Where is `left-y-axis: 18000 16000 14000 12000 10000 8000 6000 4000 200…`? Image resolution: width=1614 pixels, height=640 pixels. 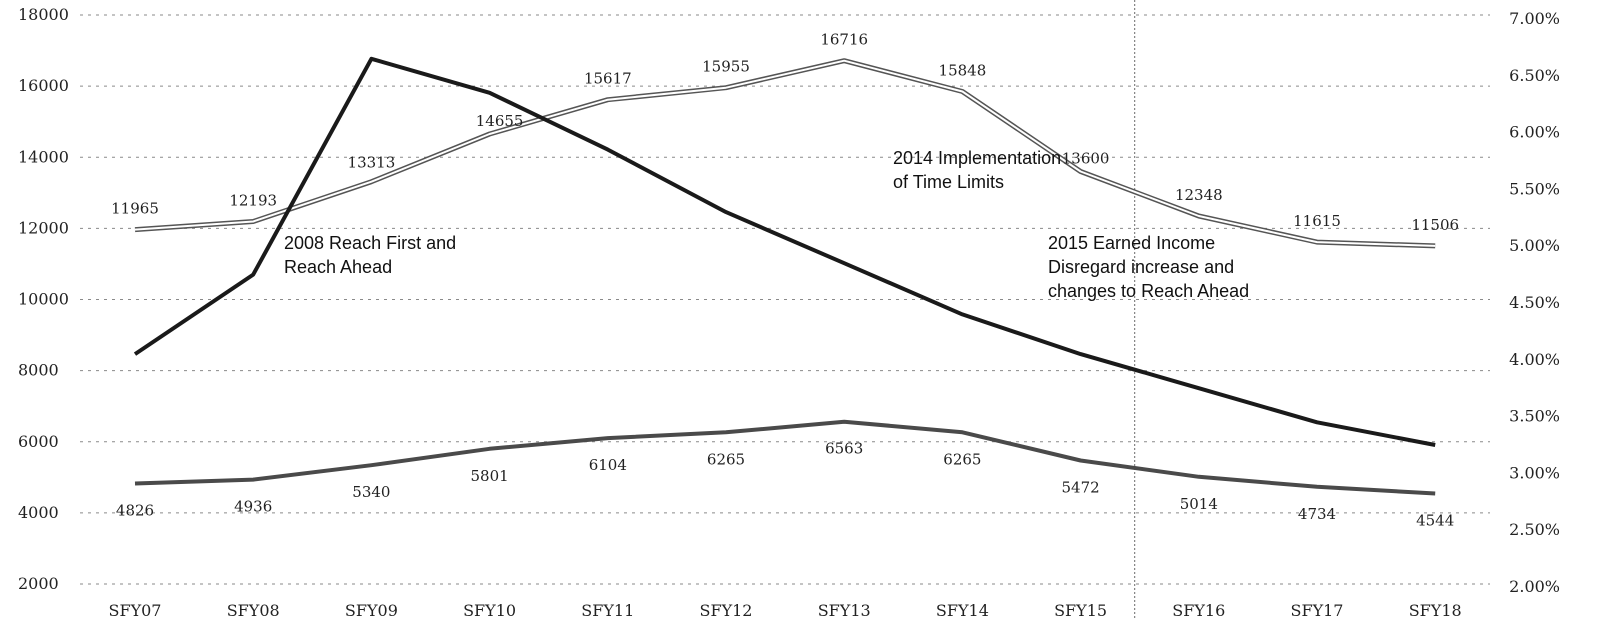
left-y-axis: 18000 16000 14000 12000 10000 8000 6000 4000 200… is located at coordinates (43, 299).